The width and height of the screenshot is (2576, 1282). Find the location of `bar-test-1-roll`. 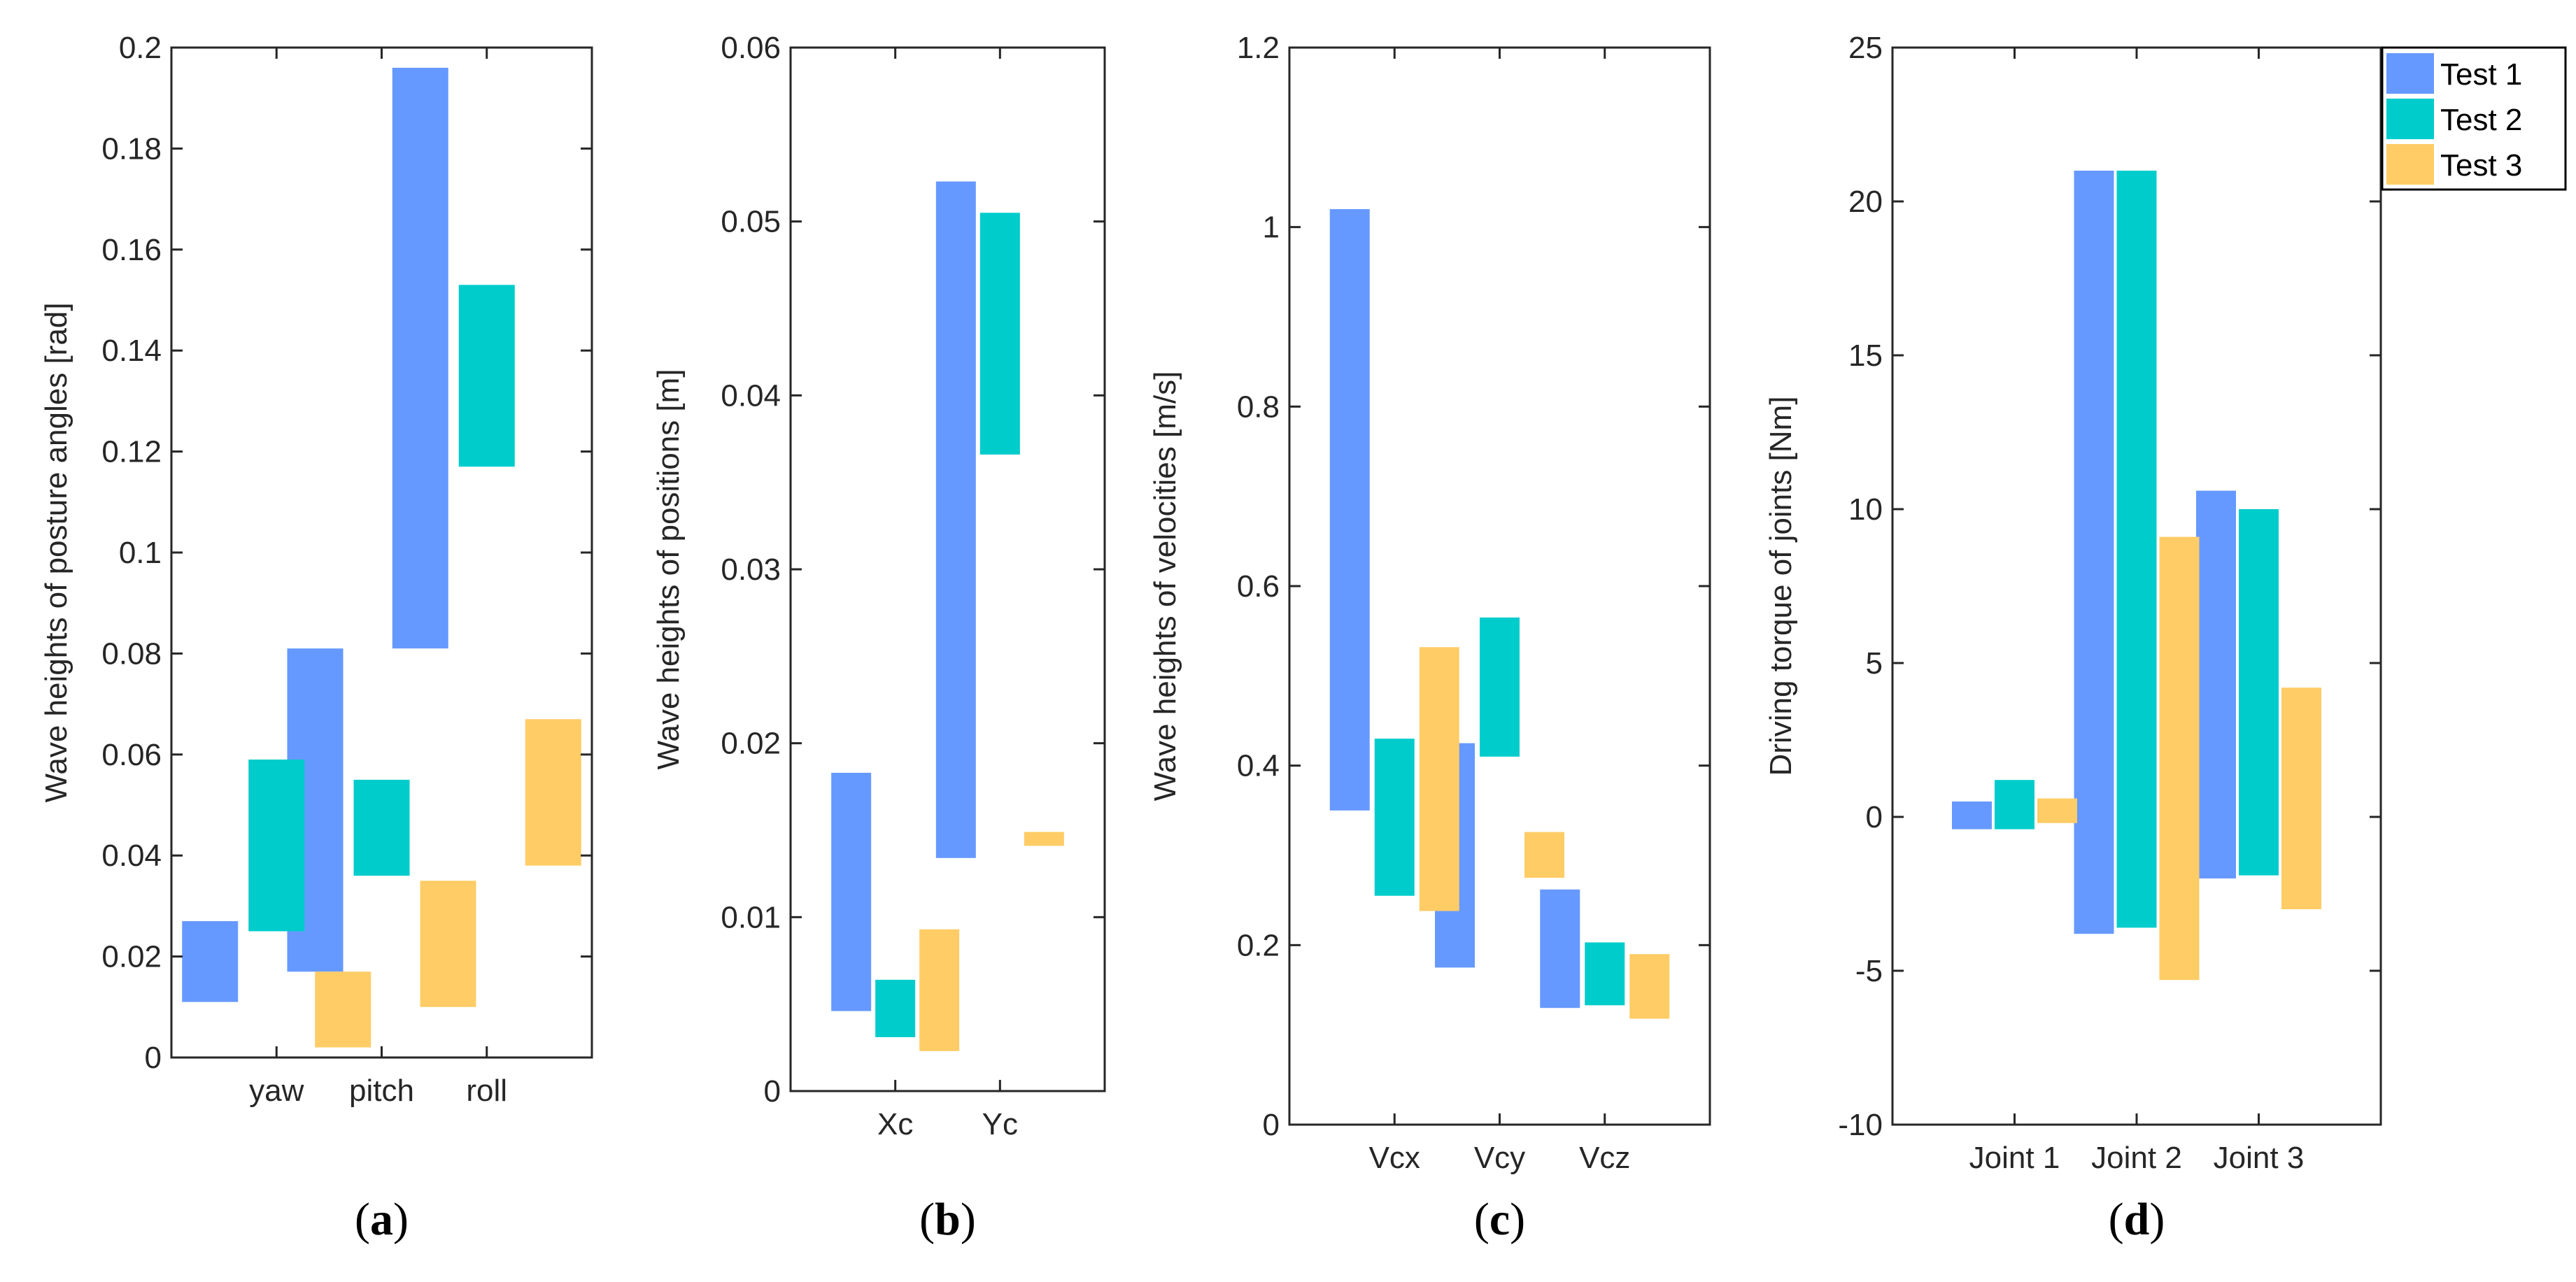

bar-test-1-roll is located at coordinates (420, 358).